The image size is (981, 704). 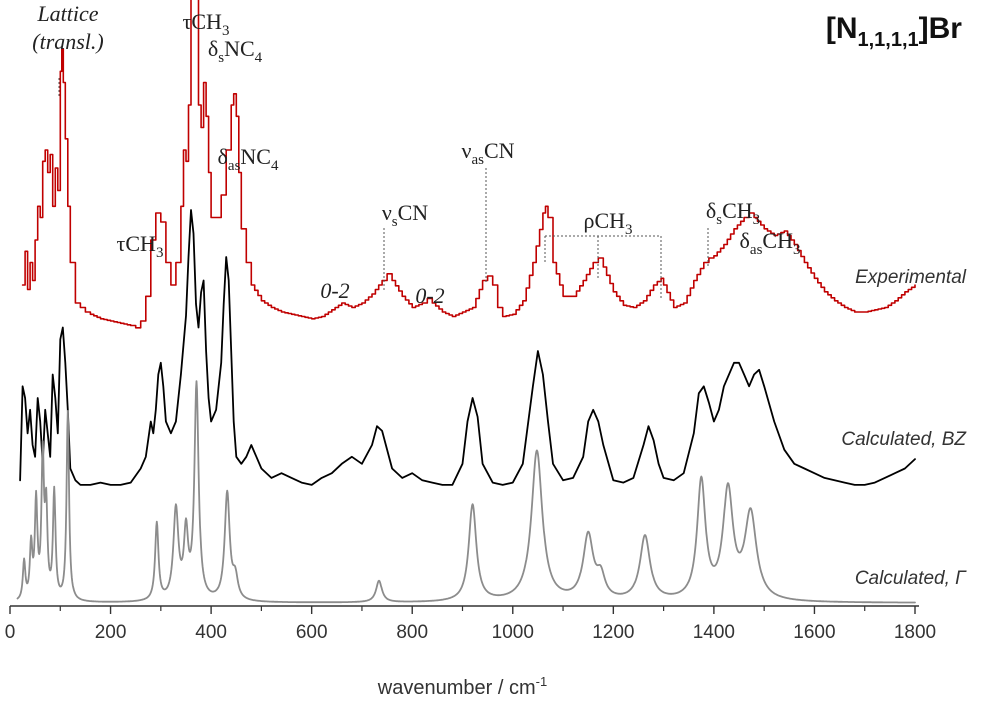 I want to click on x-tick-label: 600, so click(x=312, y=632).